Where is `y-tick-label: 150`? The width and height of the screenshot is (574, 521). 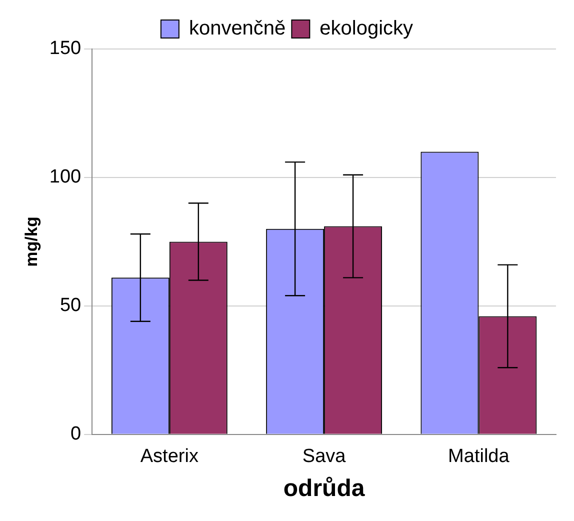 y-tick-label: 150 is located at coordinates (65, 49).